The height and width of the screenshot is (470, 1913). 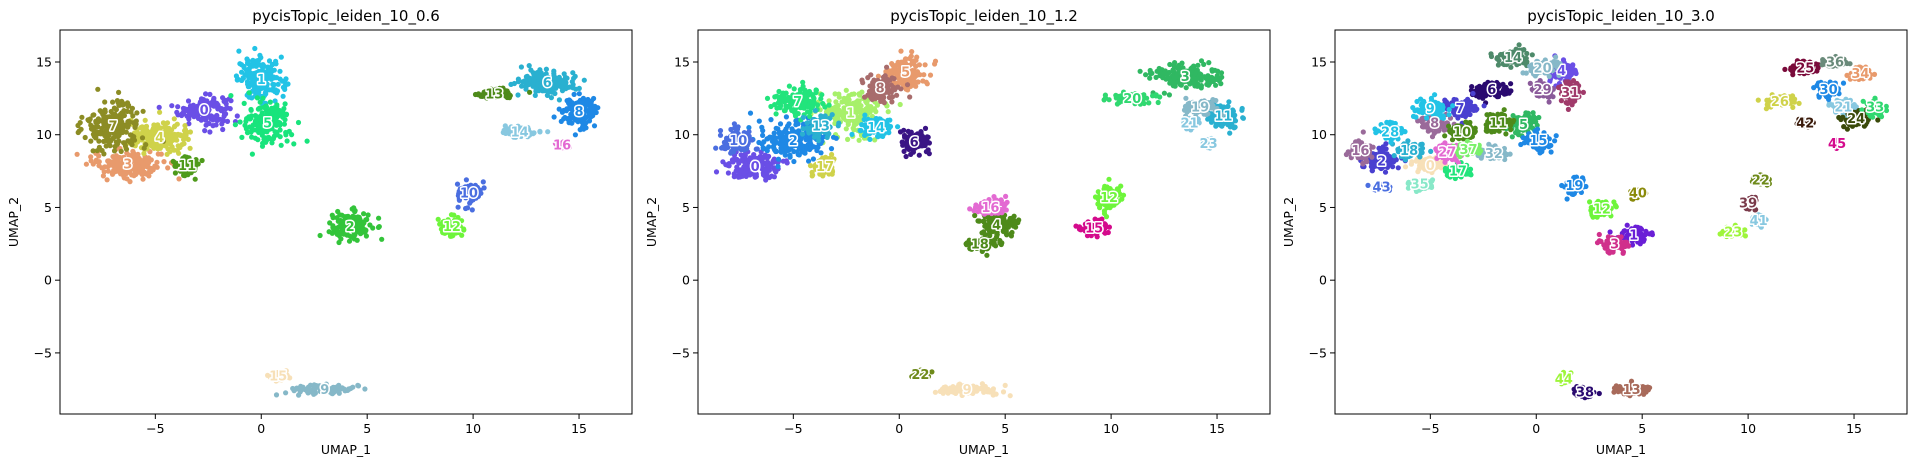 I want to click on cluster-label: 2, so click(x=793, y=141).